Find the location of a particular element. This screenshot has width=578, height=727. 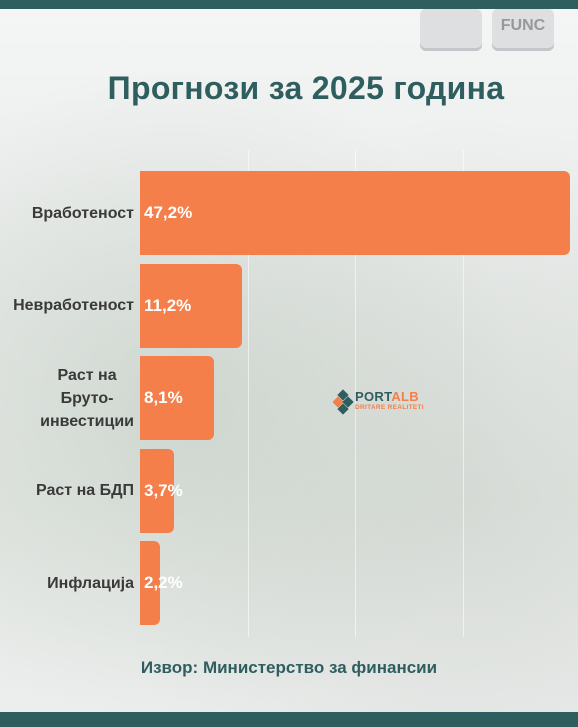

category-label-2: Раст на Бруто-инвестиции is located at coordinates (87, 398).